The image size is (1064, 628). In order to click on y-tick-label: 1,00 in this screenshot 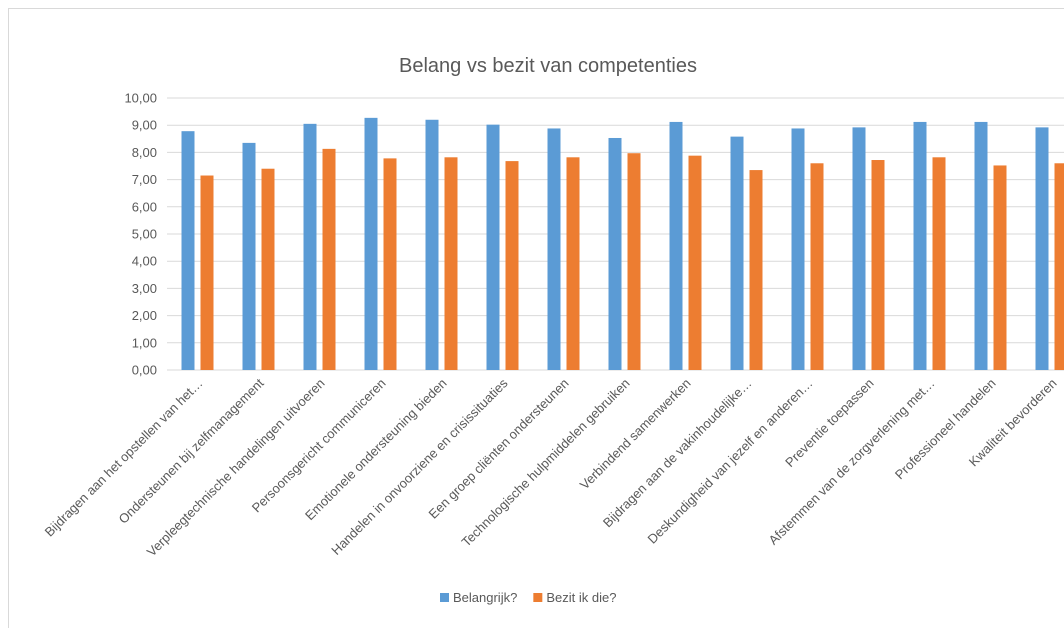, I will do `click(144, 342)`.